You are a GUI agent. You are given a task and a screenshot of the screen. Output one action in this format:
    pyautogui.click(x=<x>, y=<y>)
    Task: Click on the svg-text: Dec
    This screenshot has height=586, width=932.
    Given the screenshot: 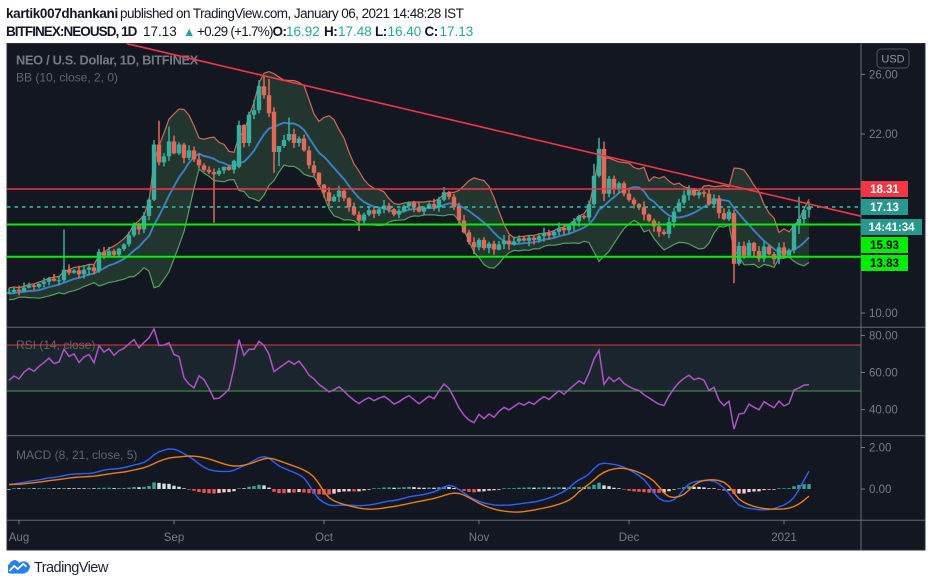 What is the action you would take?
    pyautogui.click(x=629, y=538)
    